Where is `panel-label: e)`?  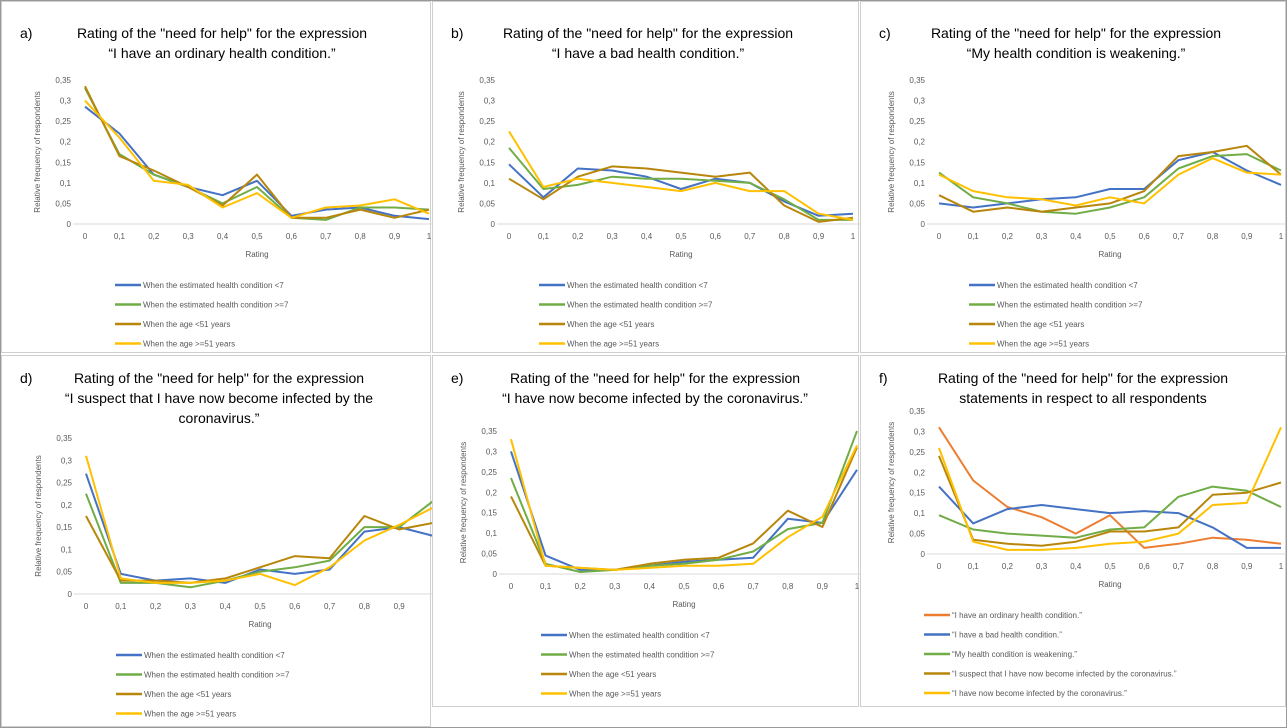 panel-label: e) is located at coordinates (457, 378).